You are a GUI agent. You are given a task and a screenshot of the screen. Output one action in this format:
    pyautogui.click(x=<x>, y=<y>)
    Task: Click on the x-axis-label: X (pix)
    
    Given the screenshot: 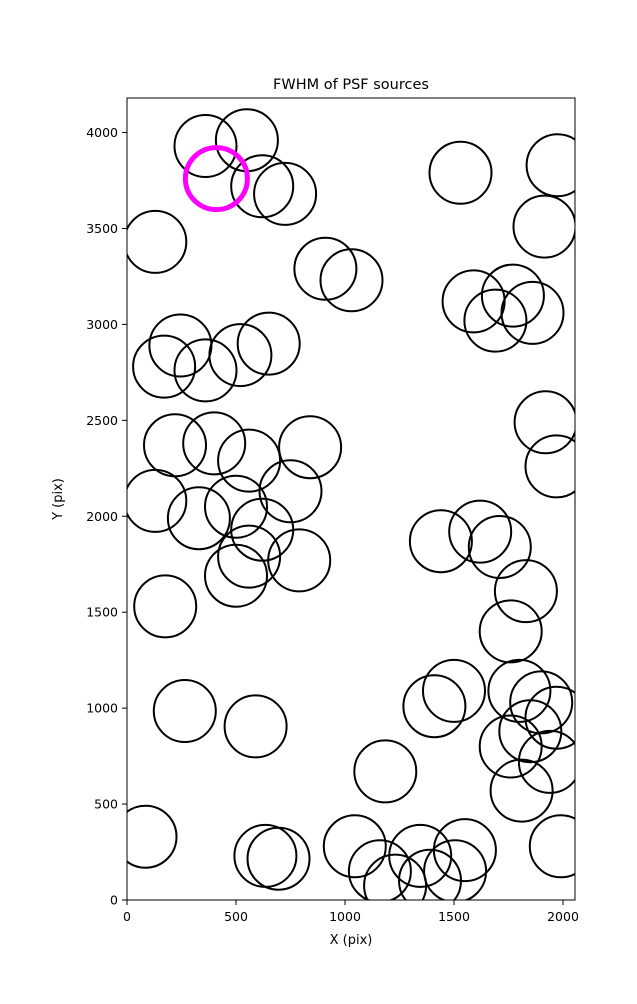 What is the action you would take?
    pyautogui.click(x=351, y=940)
    